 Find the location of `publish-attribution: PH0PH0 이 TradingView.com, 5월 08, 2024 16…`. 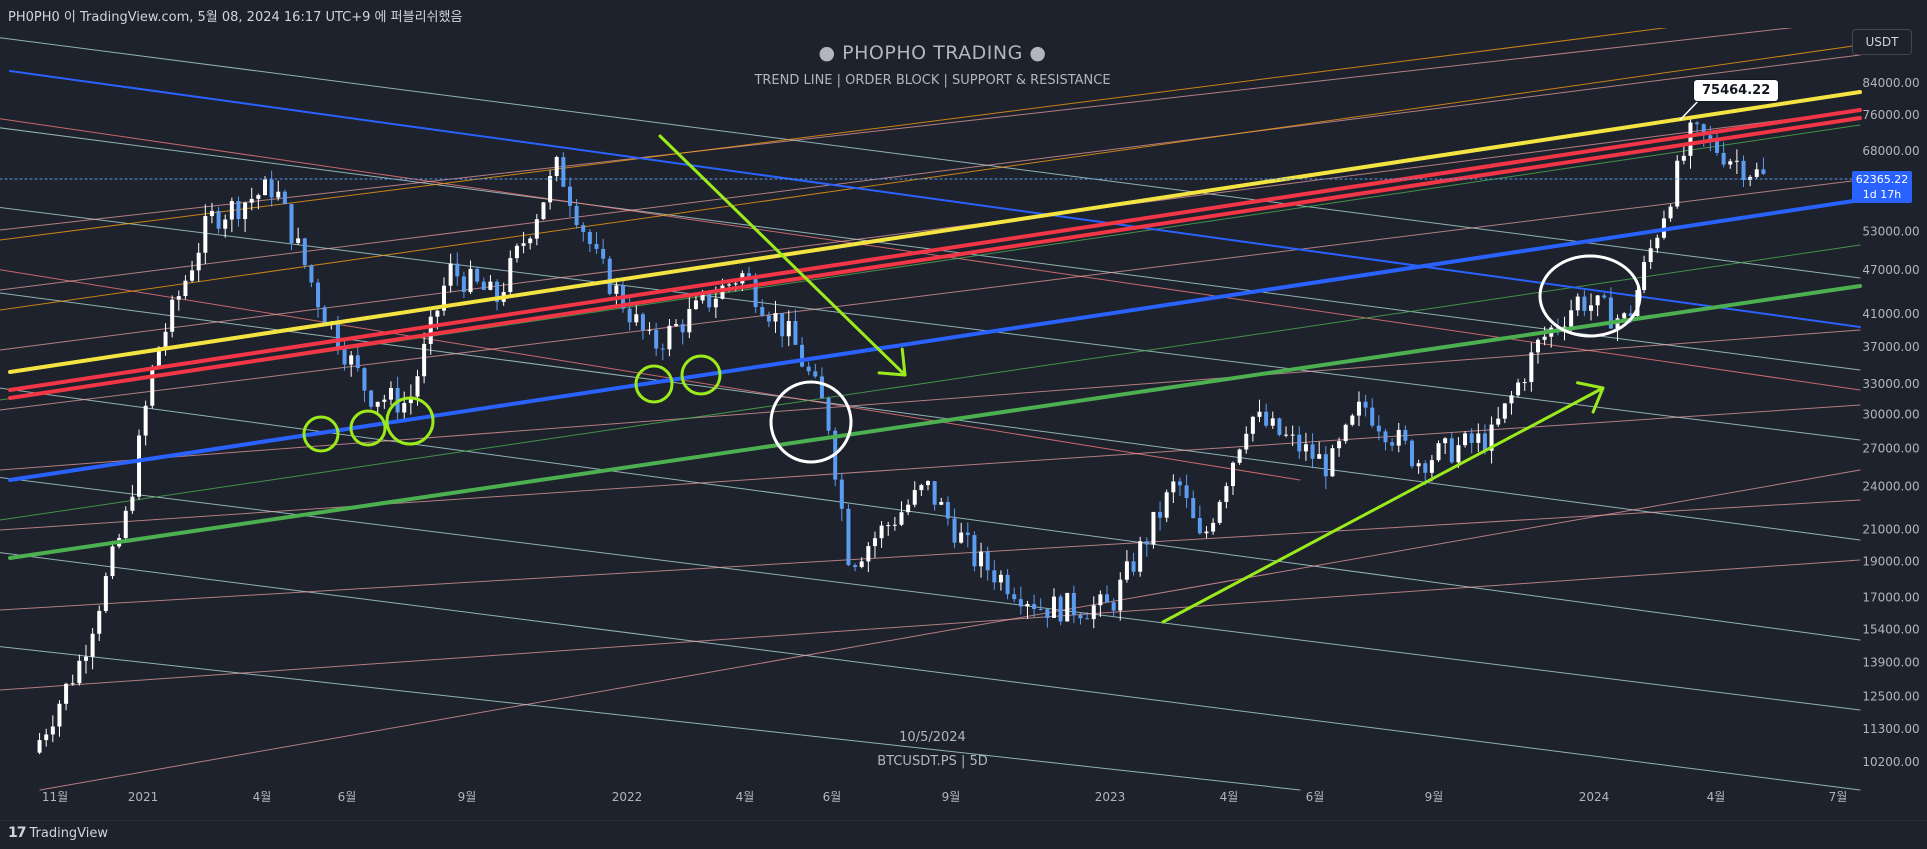

publish-attribution: PH0PH0 이 TradingView.com, 5월 08, 2024 16… is located at coordinates (235, 17).